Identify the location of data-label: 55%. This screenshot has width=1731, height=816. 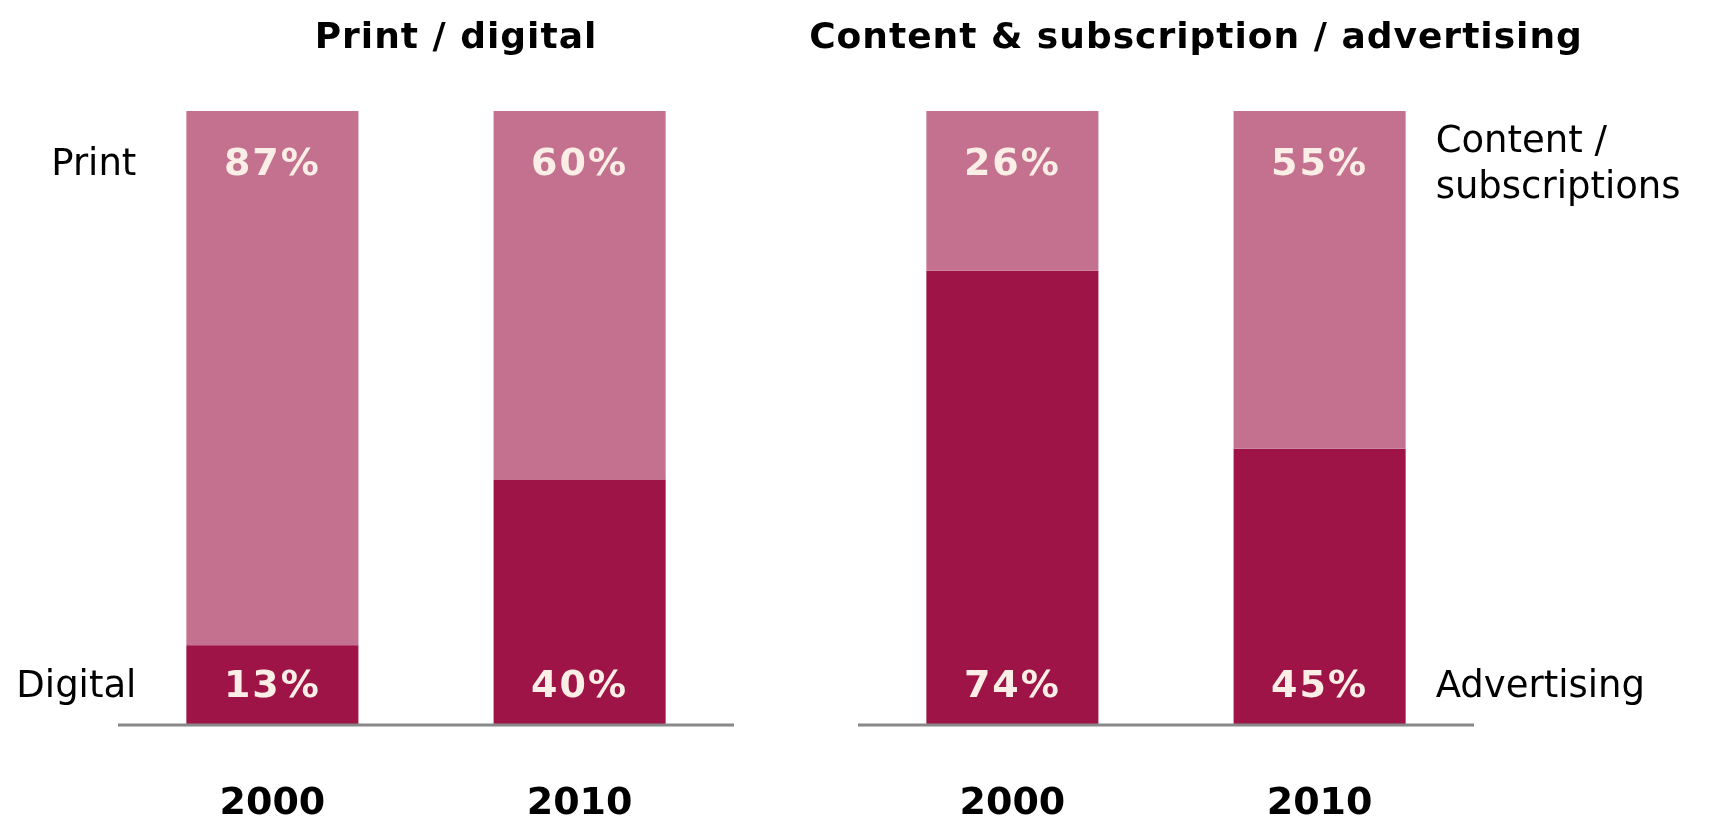
(1320, 162).